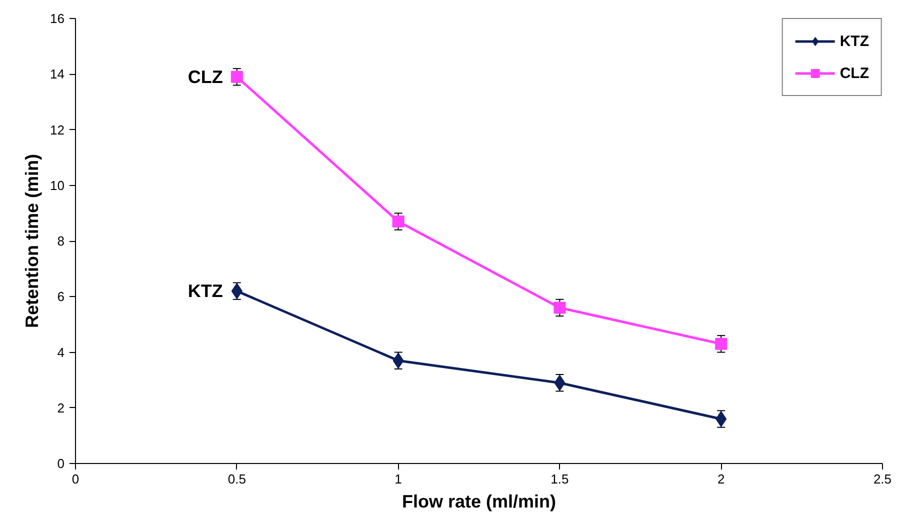 This screenshot has width=897, height=514. I want to click on x-tick-label: 1, so click(398, 479).